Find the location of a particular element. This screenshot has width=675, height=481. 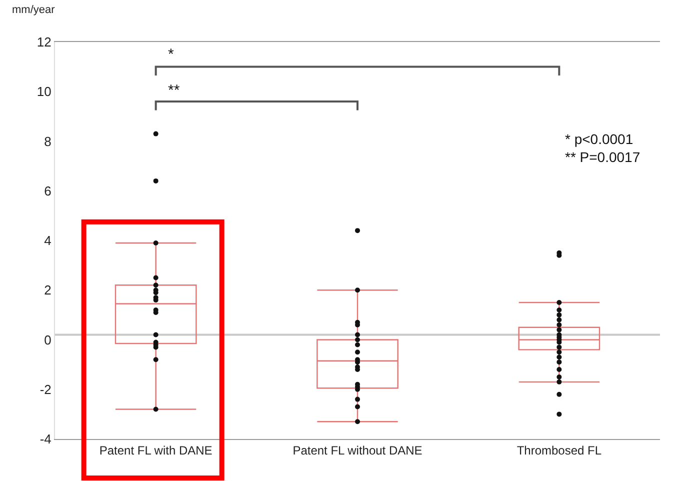

y-tick-label: 4 is located at coordinates (48, 240).